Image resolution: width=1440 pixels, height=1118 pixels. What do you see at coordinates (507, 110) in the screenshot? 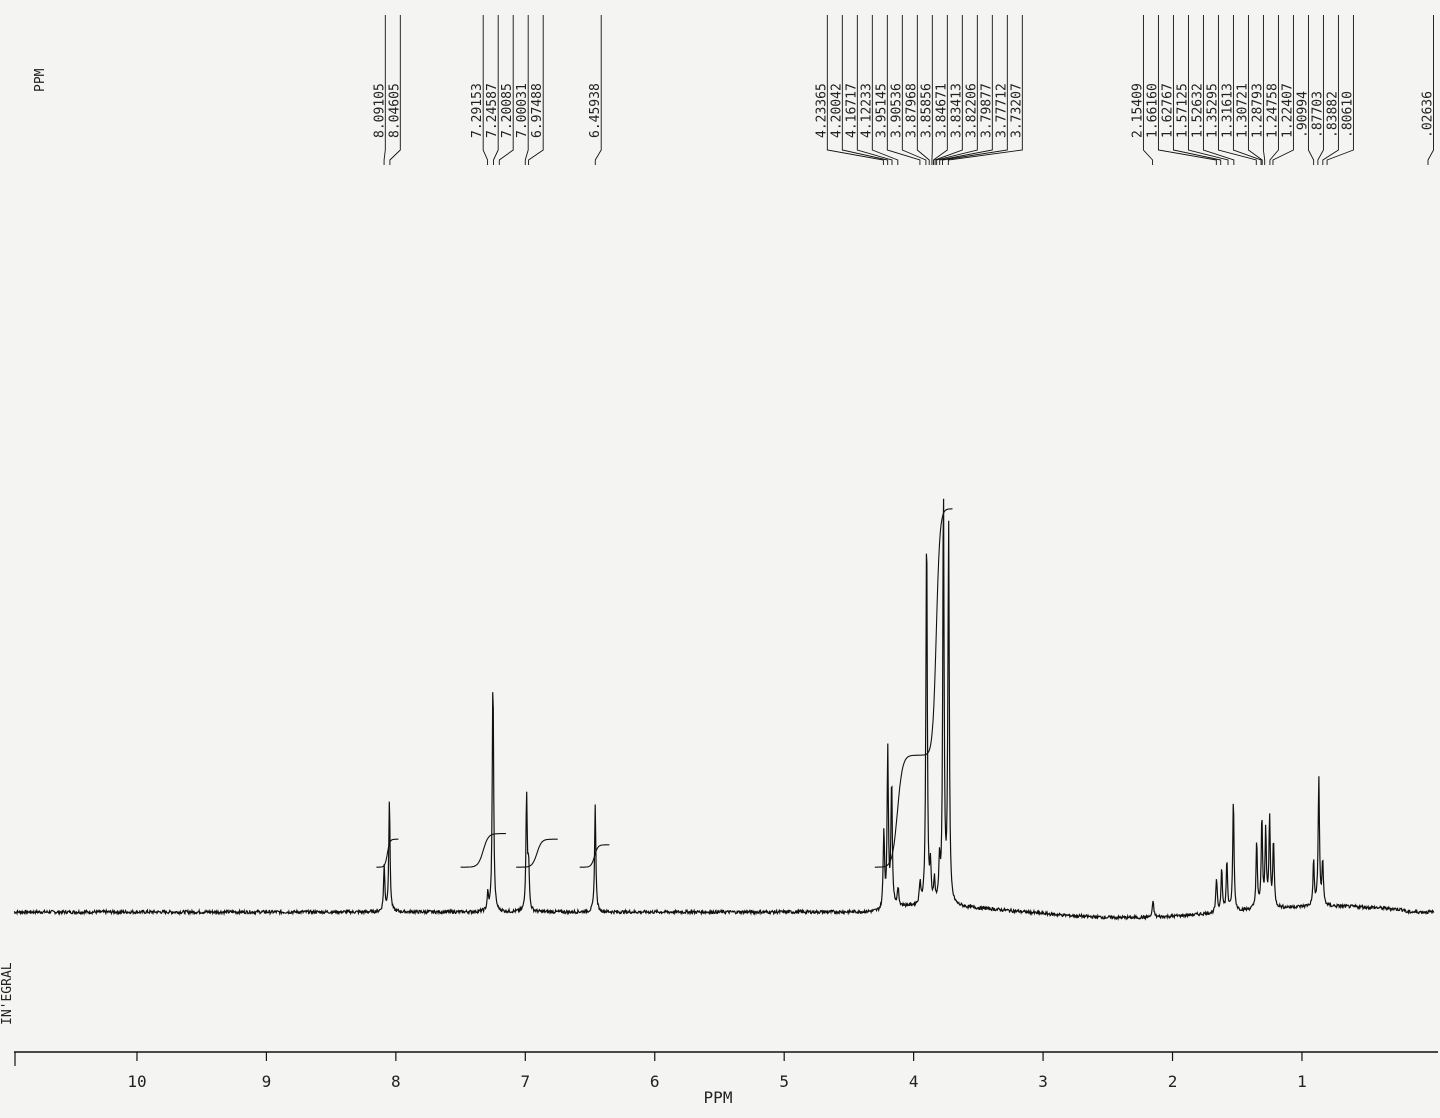
I see `peak-label: 7.20085` at bounding box center [507, 110].